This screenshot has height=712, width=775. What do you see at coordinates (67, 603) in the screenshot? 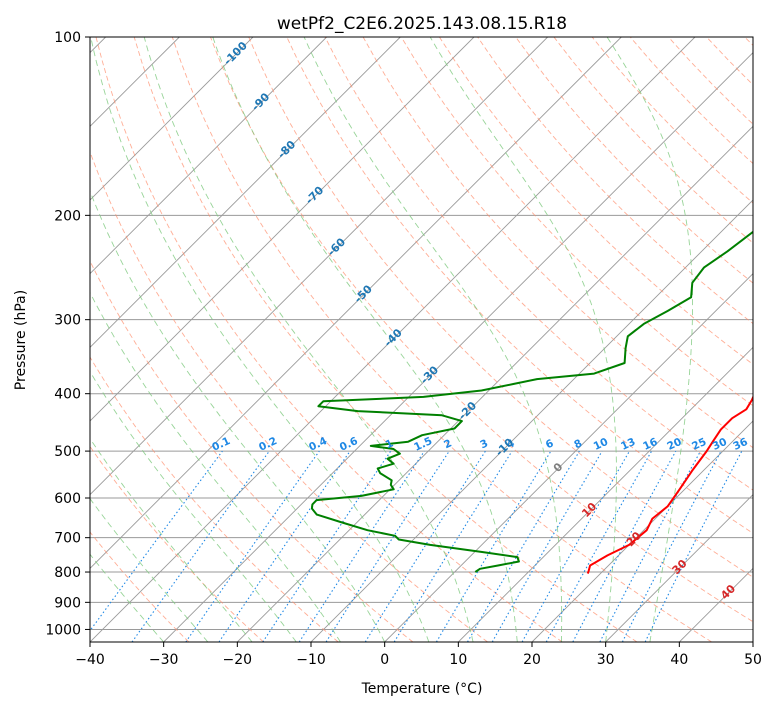
I see `y-tick-label: 900` at bounding box center [67, 603].